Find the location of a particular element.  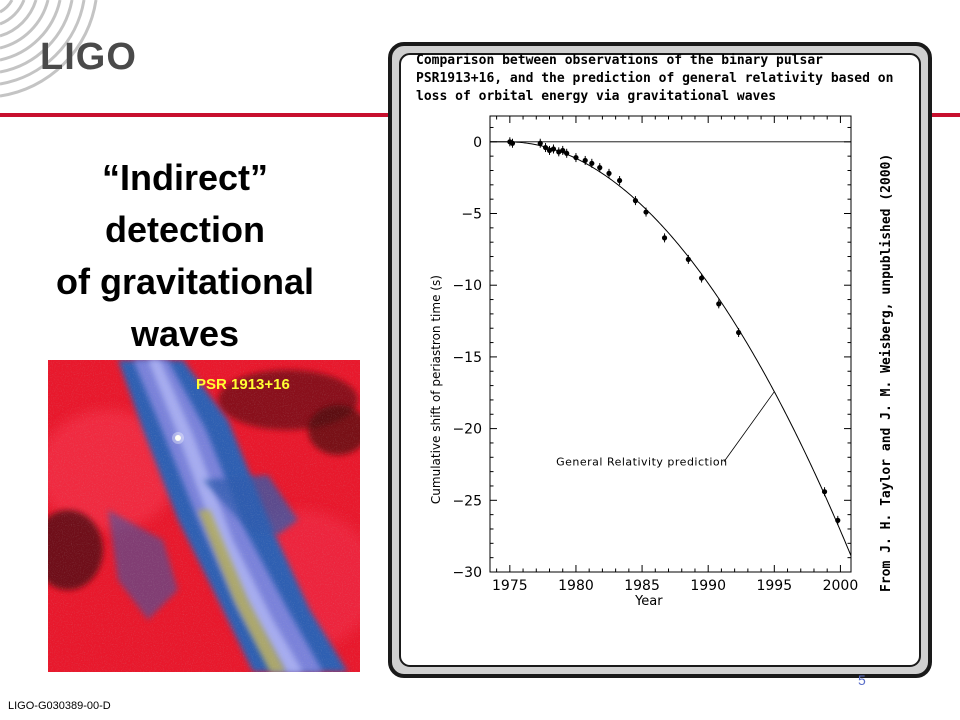

slide-title-line: detection is located at coordinates (184, 229).